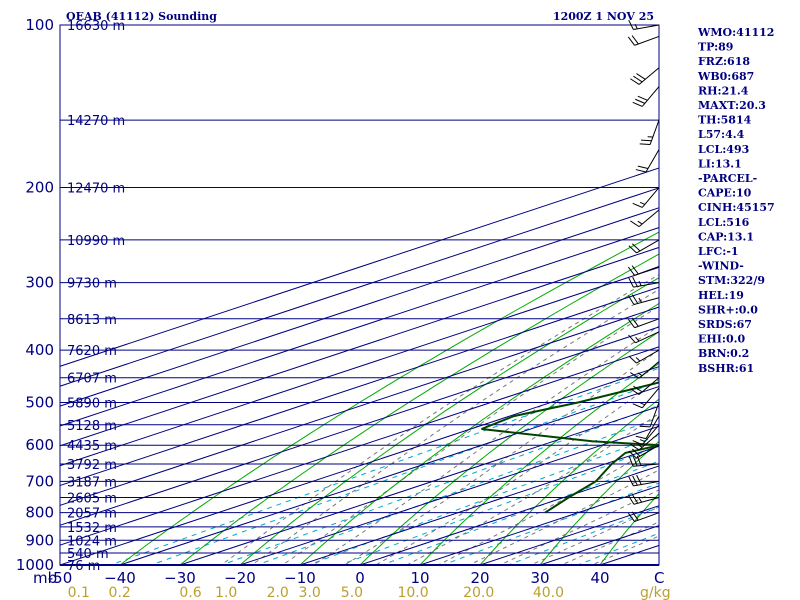  Describe the element at coordinates (92, 426) in the screenshot. I see `height-label: 5128 m` at that location.